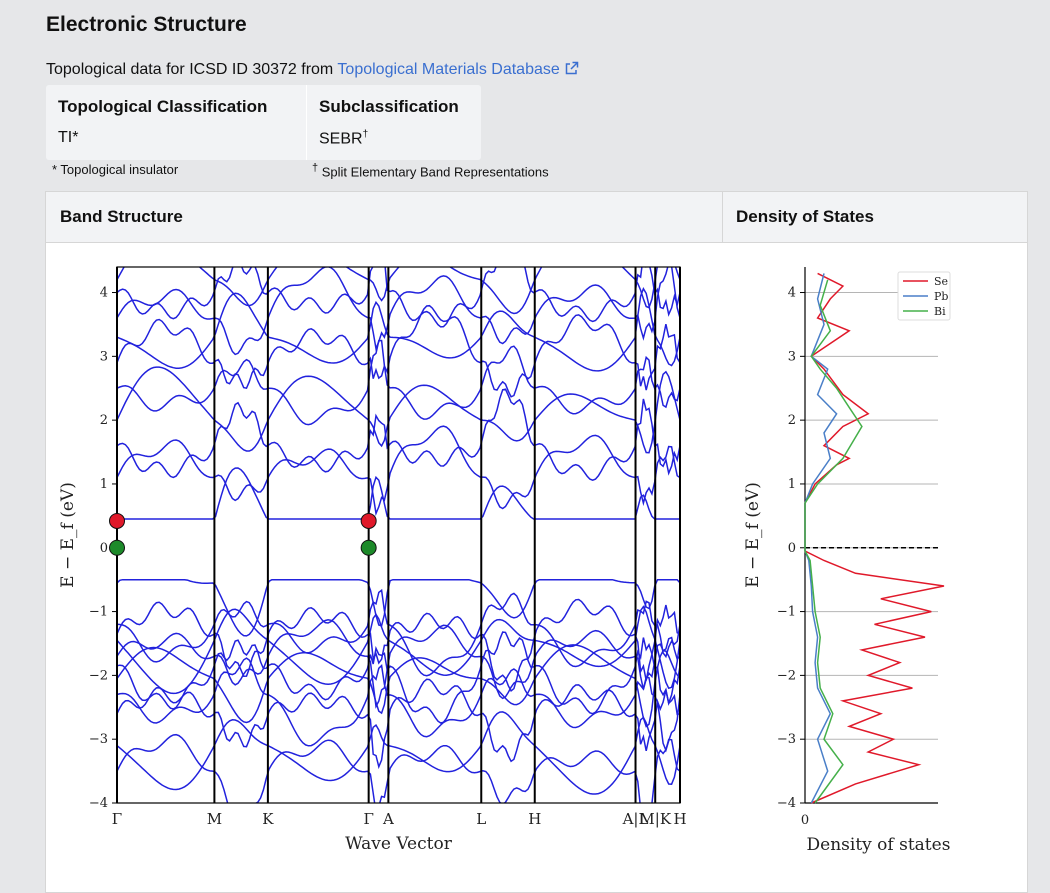 The width and height of the screenshot is (1050, 893). Describe the element at coordinates (941, 281) in the screenshot. I see `legend-label-se: Se` at that location.